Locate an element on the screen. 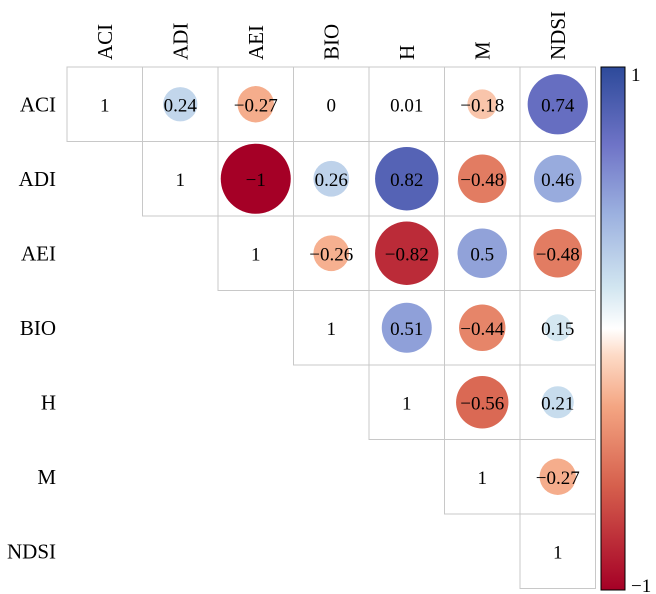  value-label-ADI-ADI: 1 is located at coordinates (181, 180).